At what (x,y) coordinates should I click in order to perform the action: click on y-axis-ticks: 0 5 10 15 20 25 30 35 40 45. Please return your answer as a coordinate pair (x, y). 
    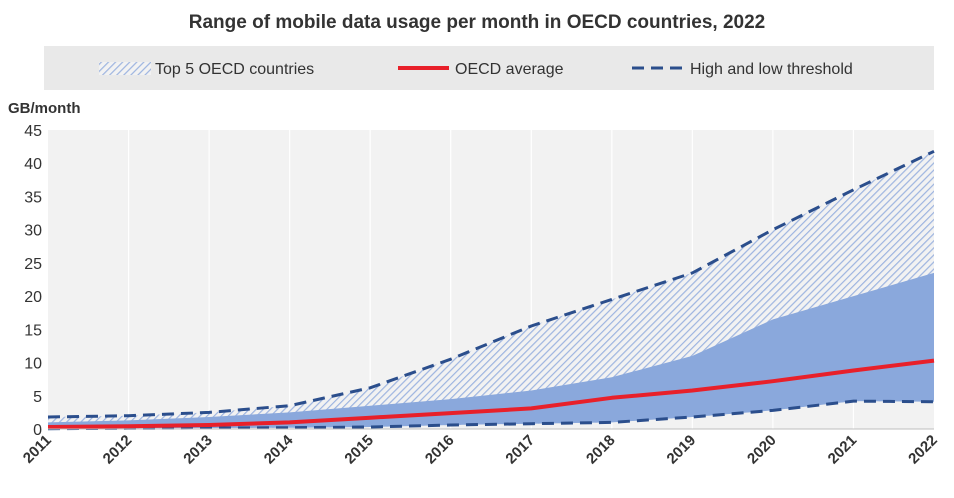
    Looking at the image, I should click on (33, 281).